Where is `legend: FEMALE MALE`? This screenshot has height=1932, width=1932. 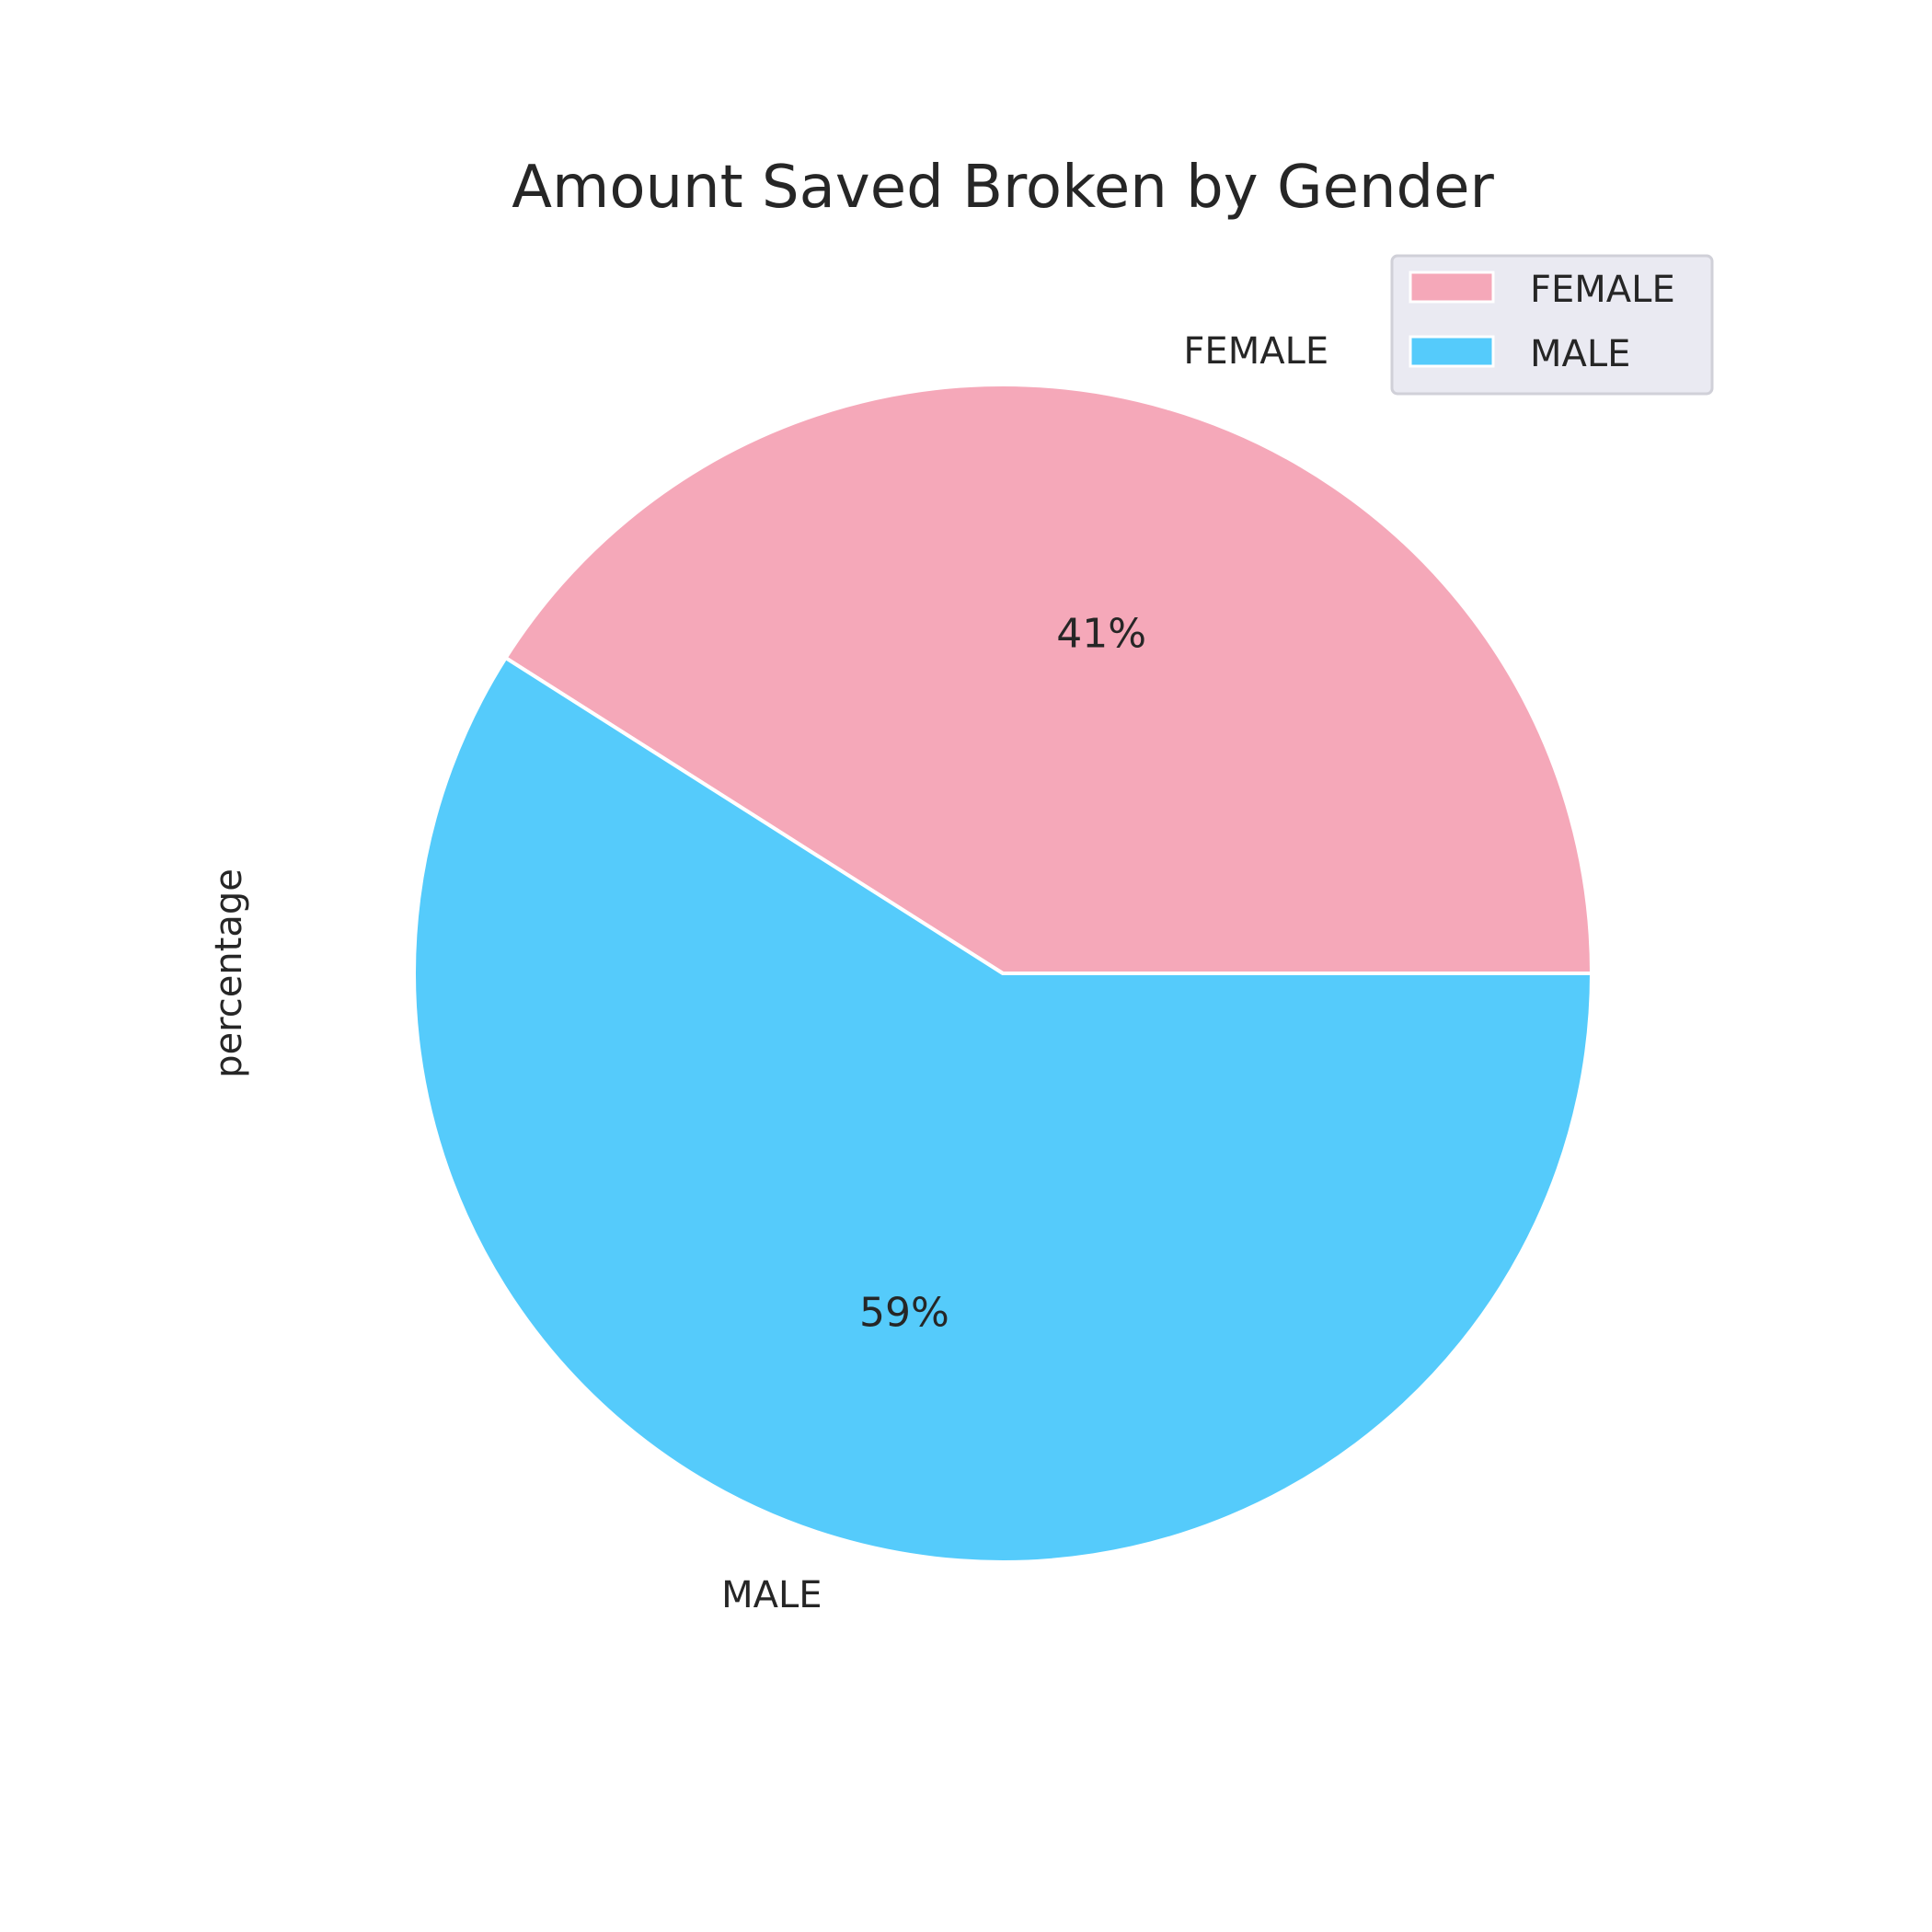
legend: FEMALE MALE is located at coordinates (1552, 325).